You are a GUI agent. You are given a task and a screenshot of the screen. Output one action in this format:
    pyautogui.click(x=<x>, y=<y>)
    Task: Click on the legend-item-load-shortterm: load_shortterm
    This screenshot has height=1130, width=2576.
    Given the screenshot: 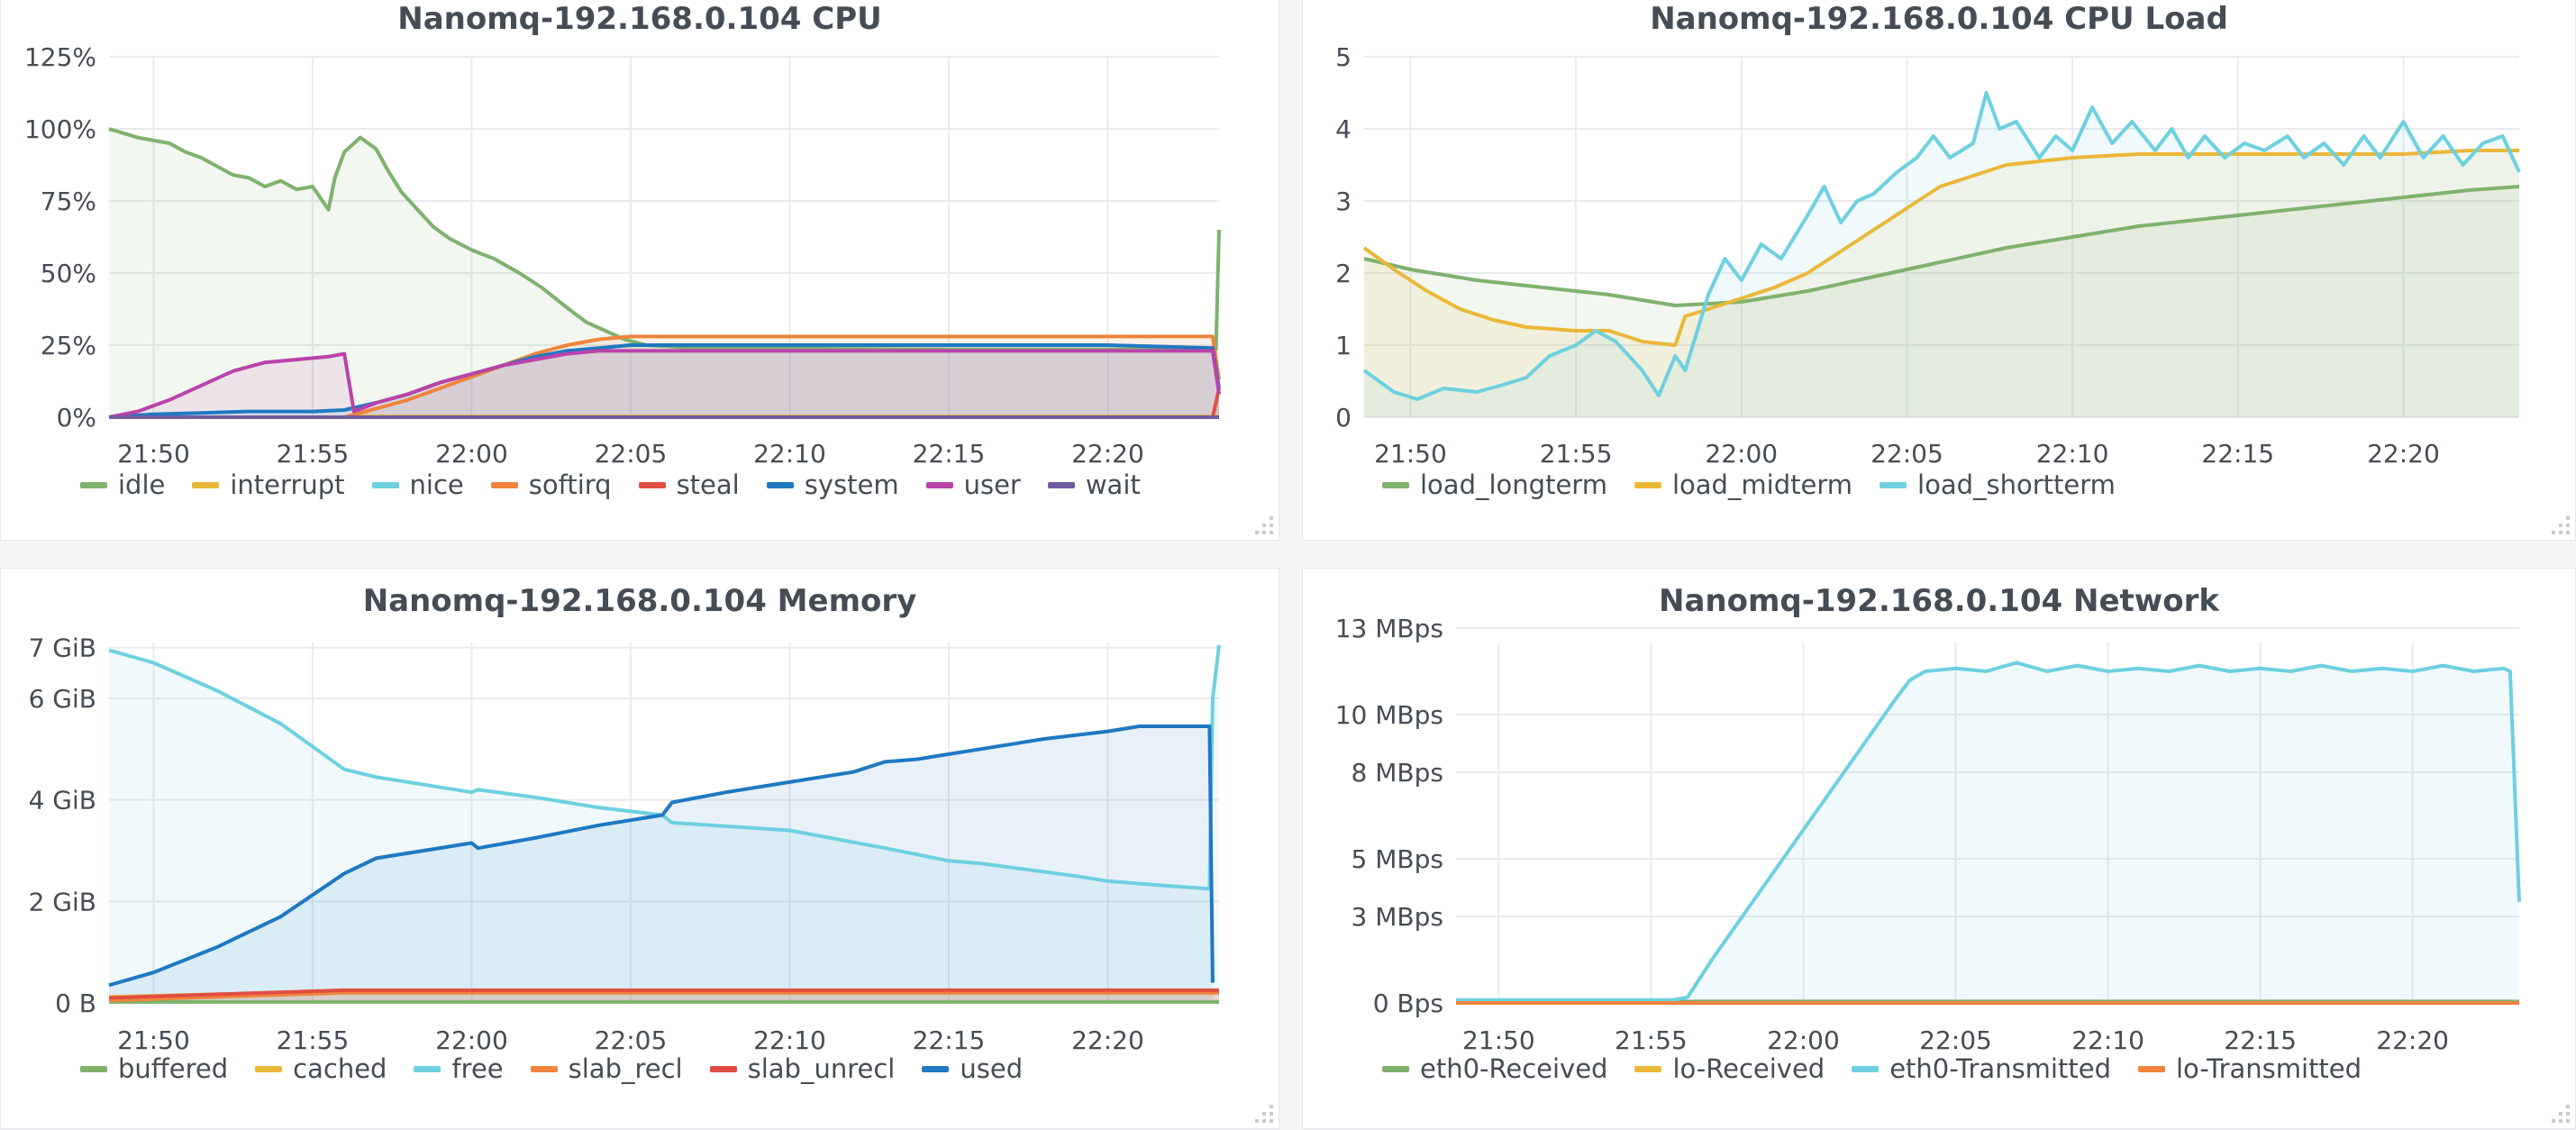 What is the action you would take?
    pyautogui.click(x=1998, y=484)
    